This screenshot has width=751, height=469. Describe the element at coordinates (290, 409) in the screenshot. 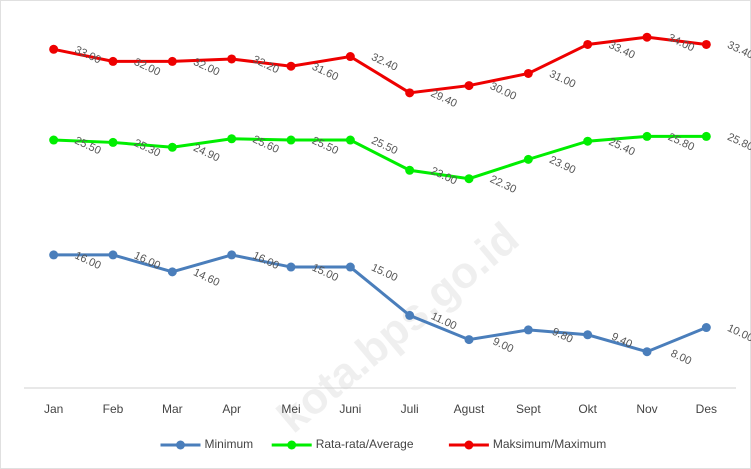

I see `x-tick-label: Mei` at that location.